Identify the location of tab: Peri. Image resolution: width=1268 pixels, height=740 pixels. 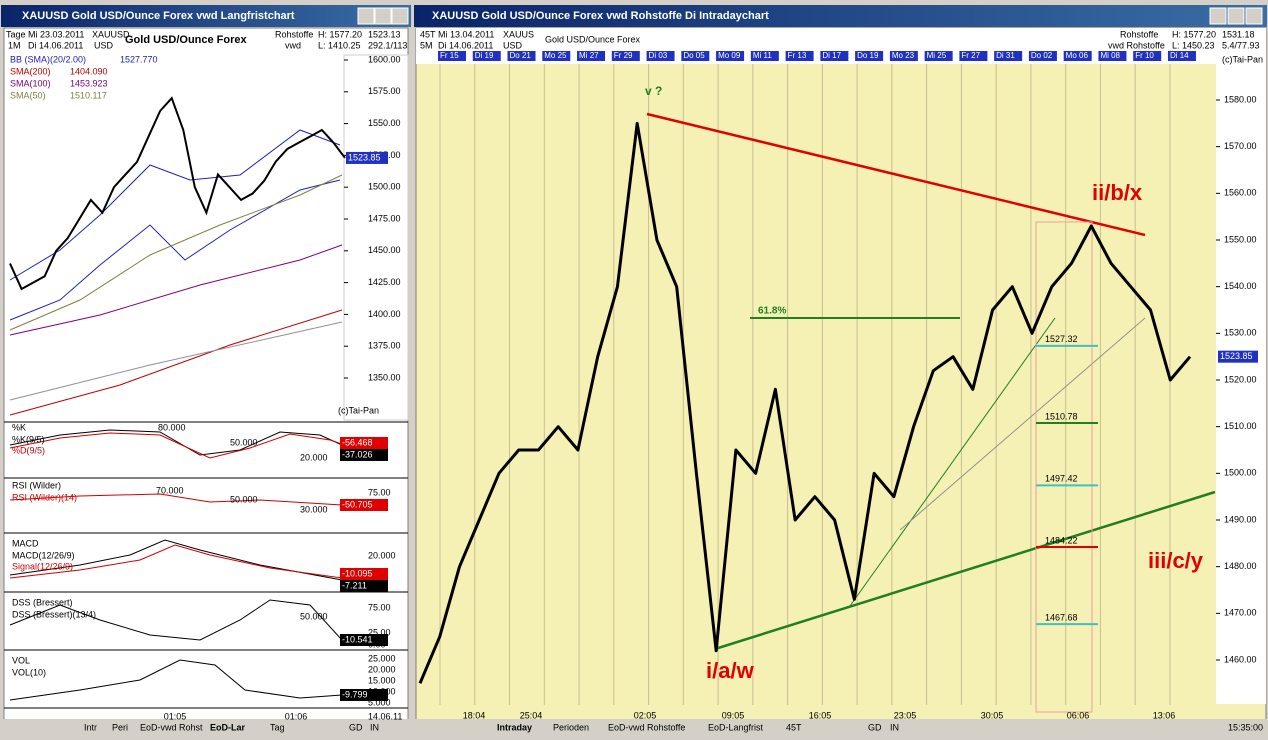
(120, 727).